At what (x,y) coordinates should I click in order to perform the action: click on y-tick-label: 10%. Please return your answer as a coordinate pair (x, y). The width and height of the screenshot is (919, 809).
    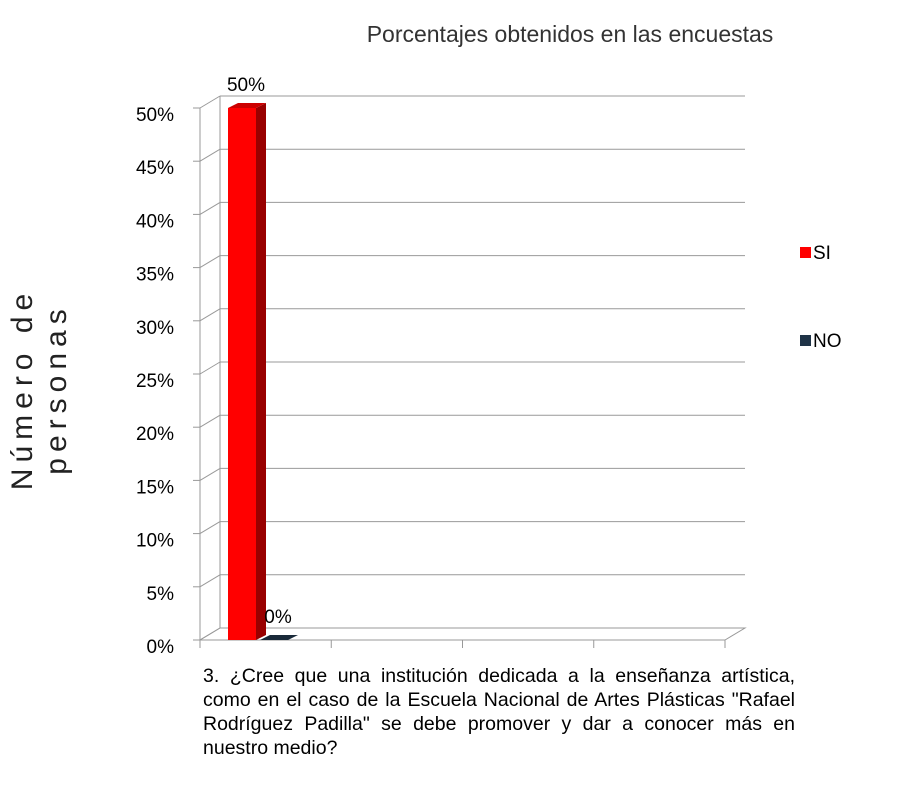
    Looking at the image, I should click on (155, 541).